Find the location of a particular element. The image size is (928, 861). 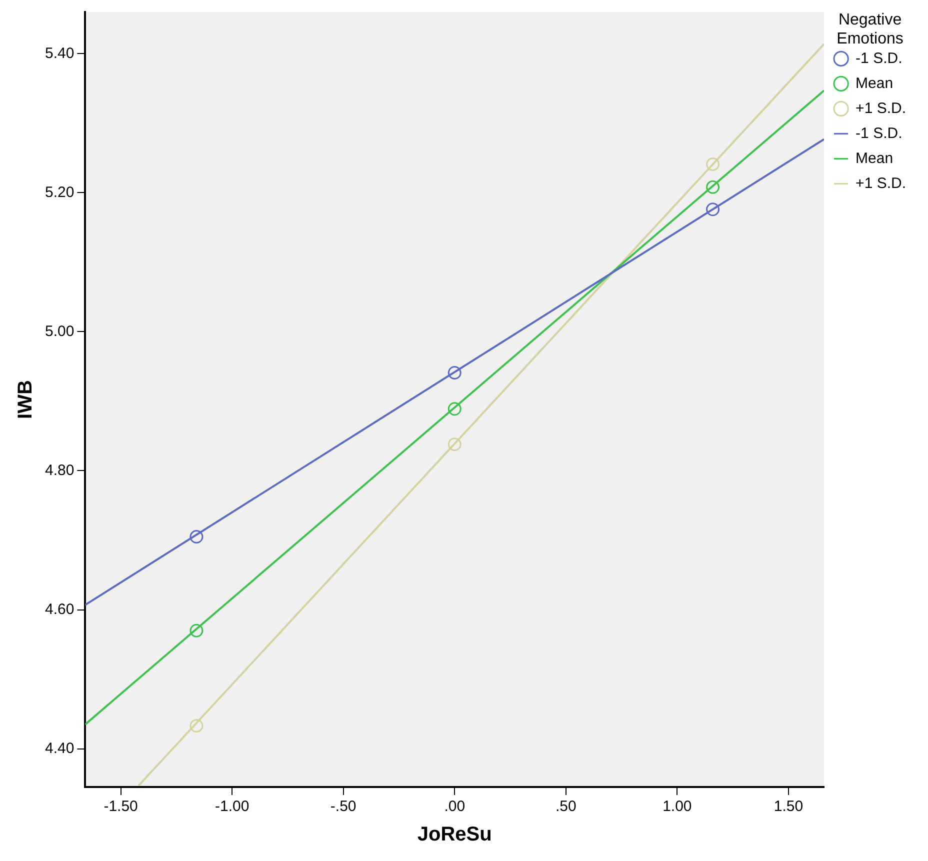

x-tick-label: 1.00 is located at coordinates (677, 807).